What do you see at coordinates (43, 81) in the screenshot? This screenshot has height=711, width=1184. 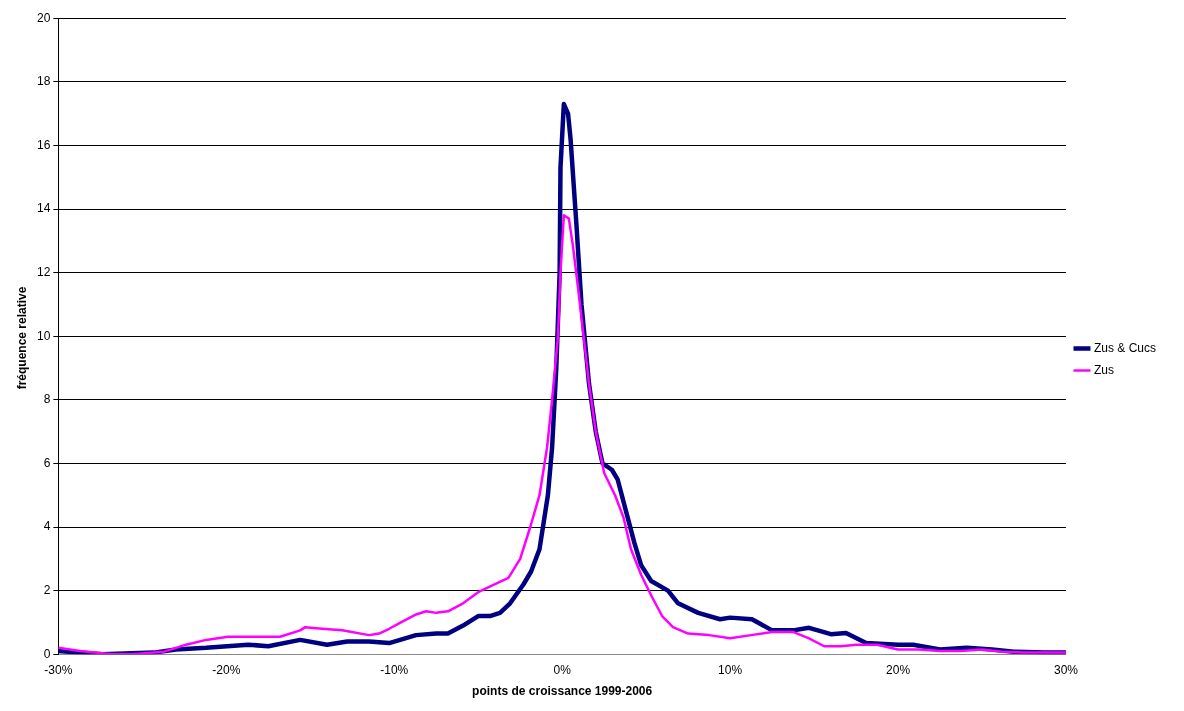 I see `y-tick-label: 18` at bounding box center [43, 81].